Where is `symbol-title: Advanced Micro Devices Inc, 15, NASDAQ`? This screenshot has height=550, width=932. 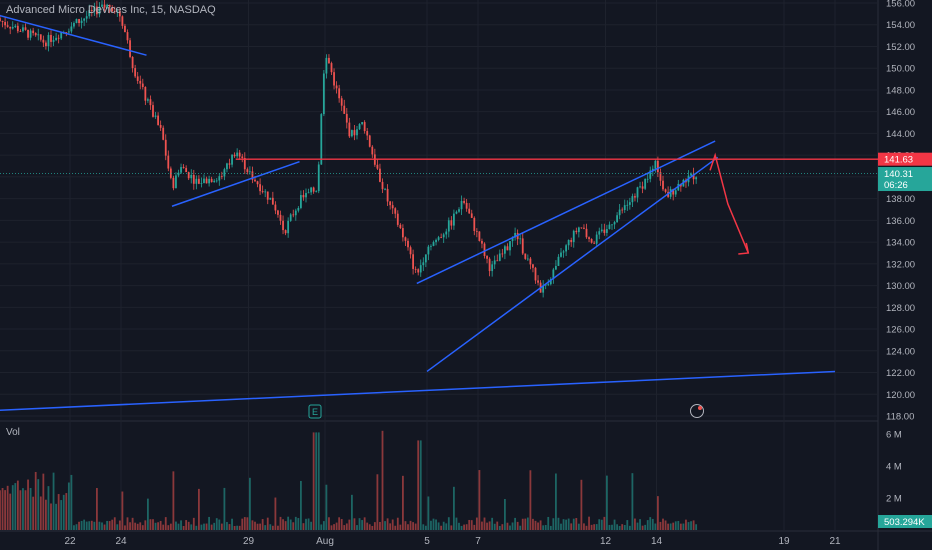 symbol-title: Advanced Micro Devices Inc, 15, NASDAQ is located at coordinates (111, 10).